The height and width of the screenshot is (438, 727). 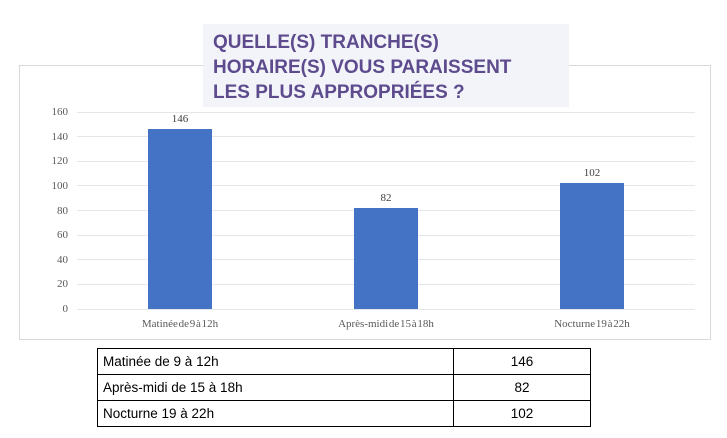 I want to click on table-cell-value: 82, so click(x=522, y=387).